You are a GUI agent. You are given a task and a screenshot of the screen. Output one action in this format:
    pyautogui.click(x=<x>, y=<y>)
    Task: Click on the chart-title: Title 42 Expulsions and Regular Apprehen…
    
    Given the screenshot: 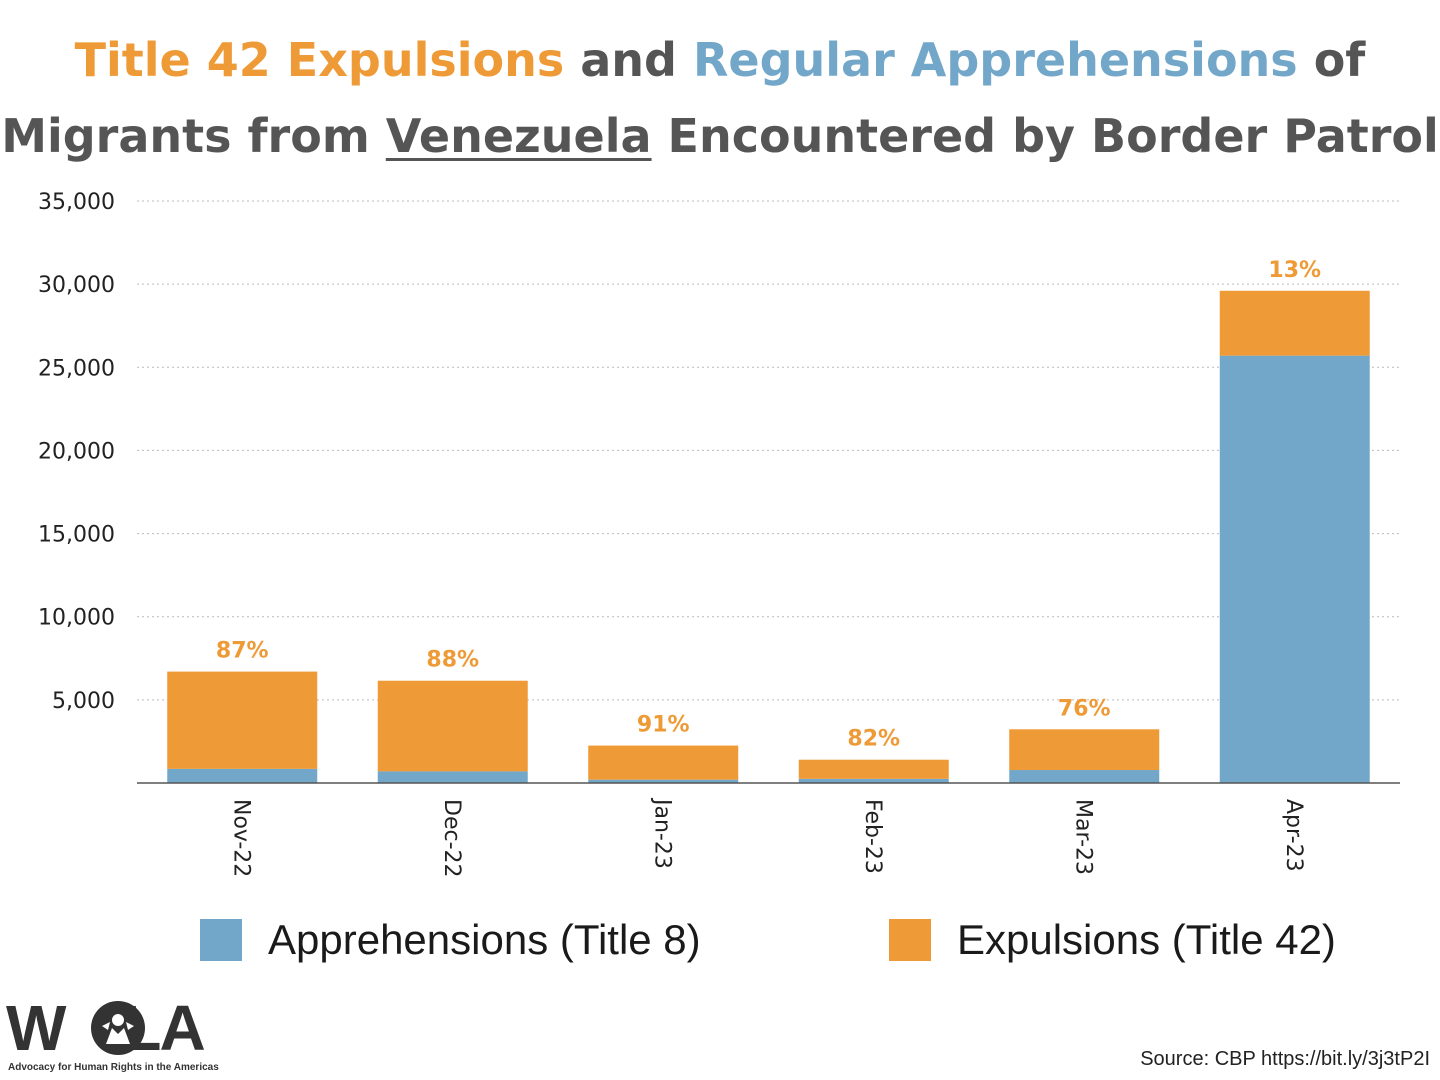 What is the action you would take?
    pyautogui.click(x=720, y=98)
    